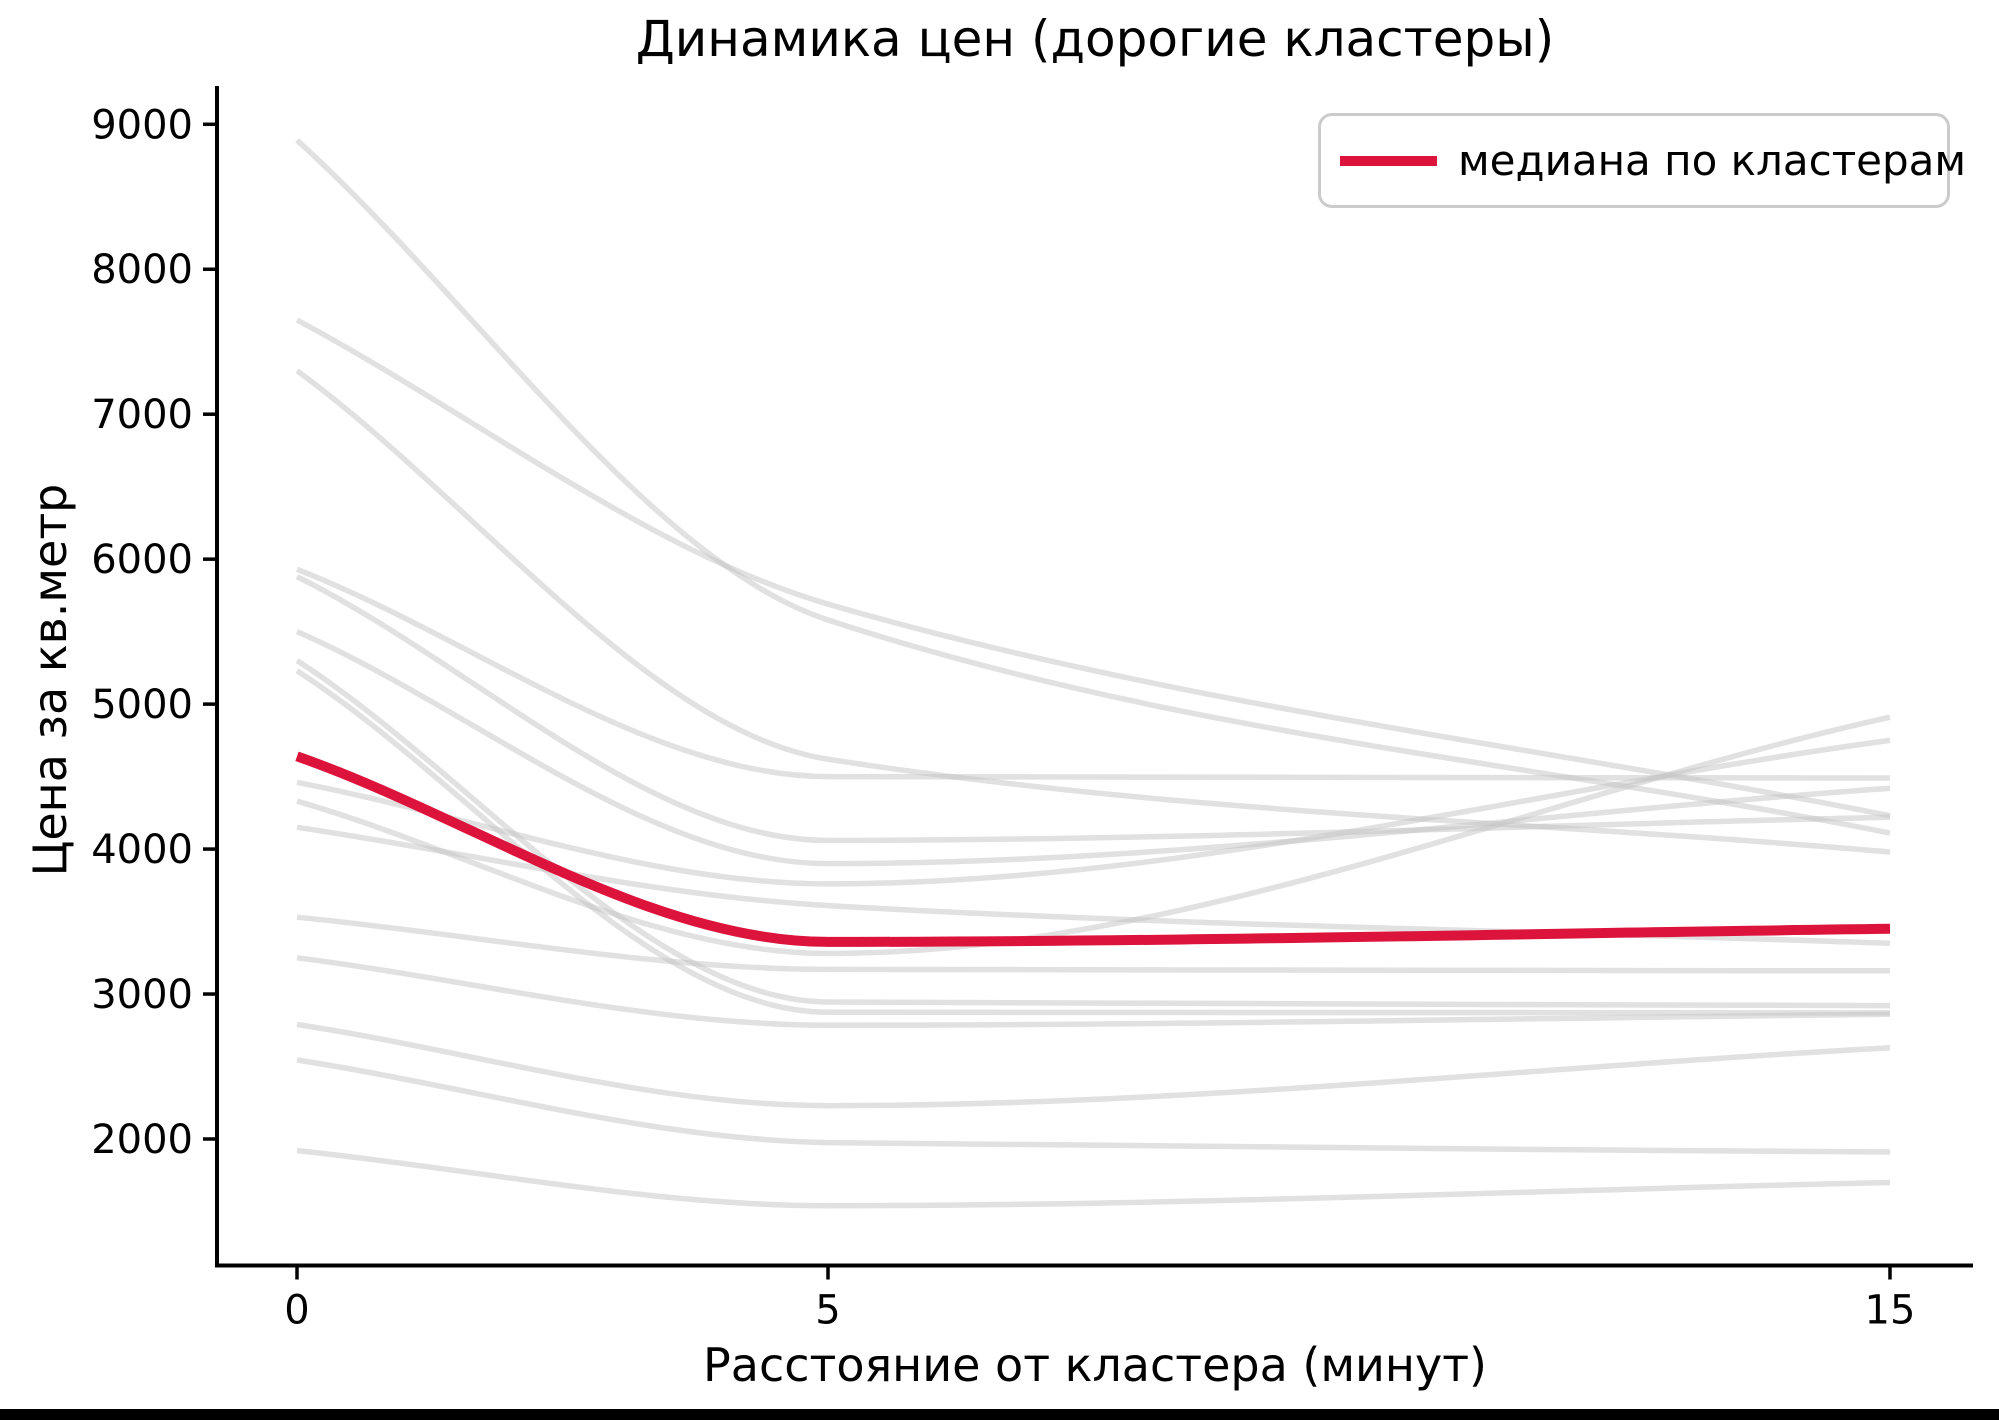 Image resolution: width=1999 pixels, height=1420 pixels. Describe the element at coordinates (1890, 1311) in the screenshot. I see `x-tick-label: 15` at that location.